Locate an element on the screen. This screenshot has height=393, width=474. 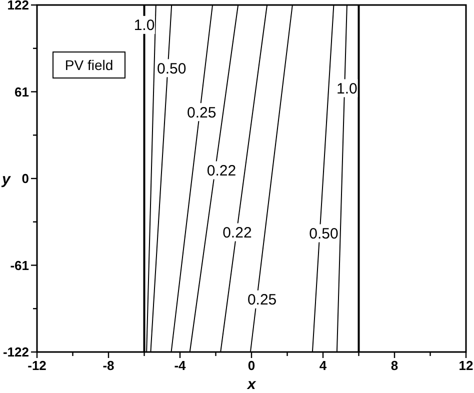
x-tick-label: -12 is located at coordinates (37, 365).